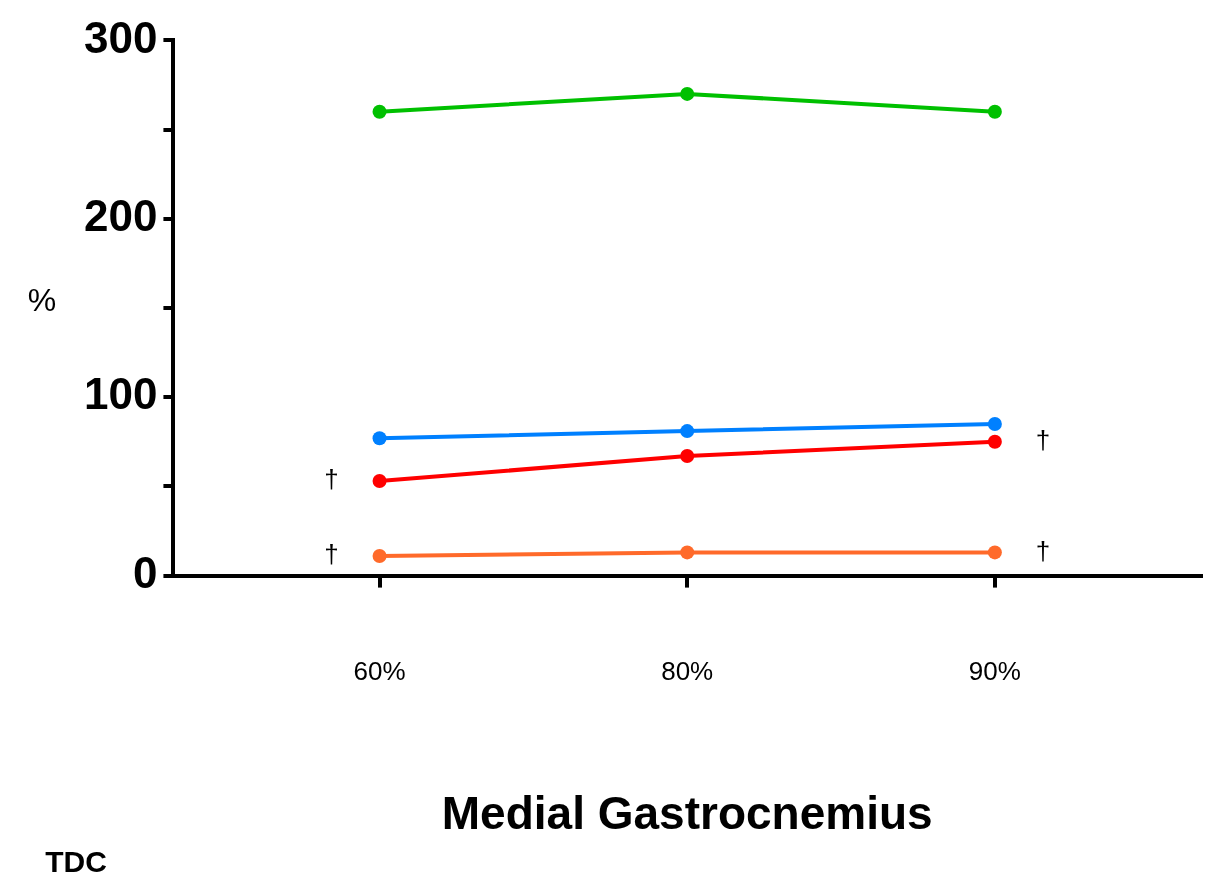  What do you see at coordinates (994, 671) in the screenshot?
I see `x-tick-label: 90%` at bounding box center [994, 671].